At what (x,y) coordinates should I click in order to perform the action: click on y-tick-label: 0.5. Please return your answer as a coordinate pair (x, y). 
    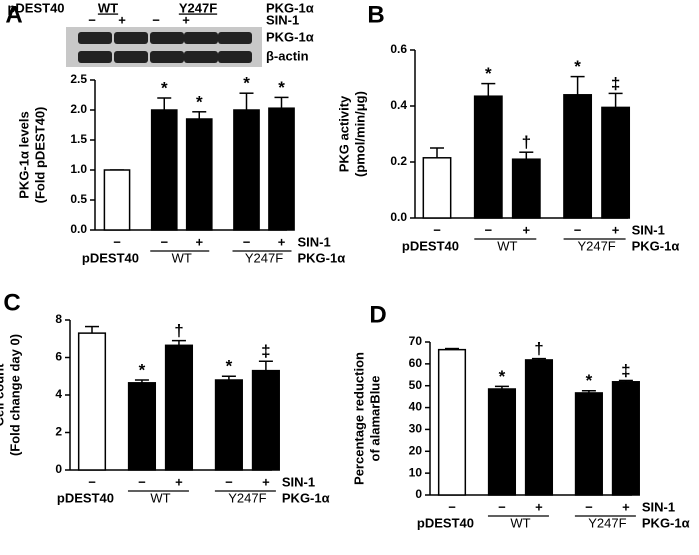
    Looking at the image, I should click on (78, 199).